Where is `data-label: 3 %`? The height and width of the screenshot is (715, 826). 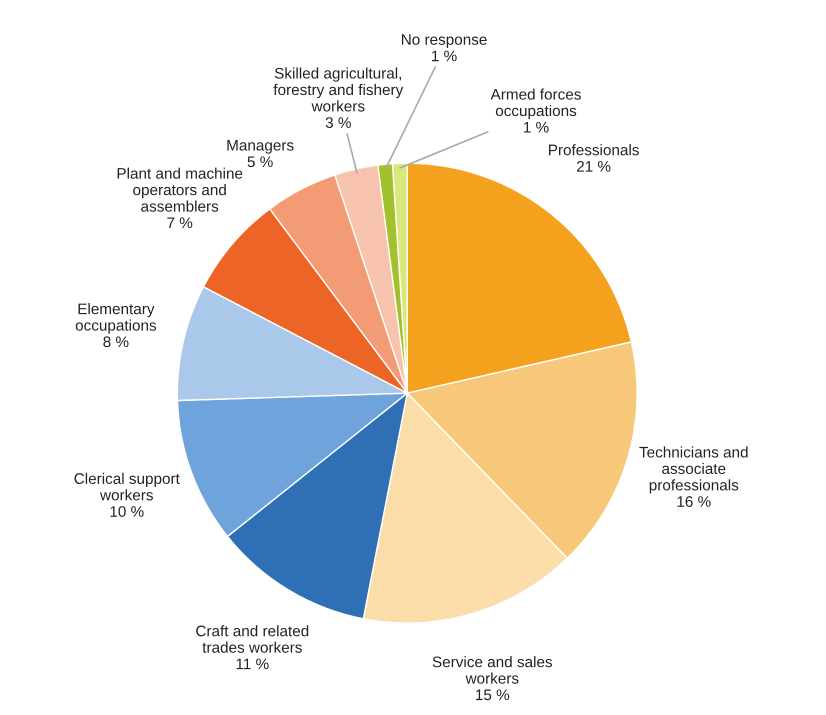
data-label: 3 % is located at coordinates (338, 122).